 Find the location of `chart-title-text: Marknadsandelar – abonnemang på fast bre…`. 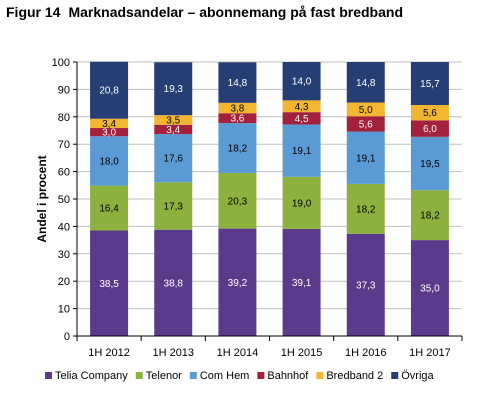

chart-title-text: Marknadsandelar – abonnemang på fast bre… is located at coordinates (235, 12).